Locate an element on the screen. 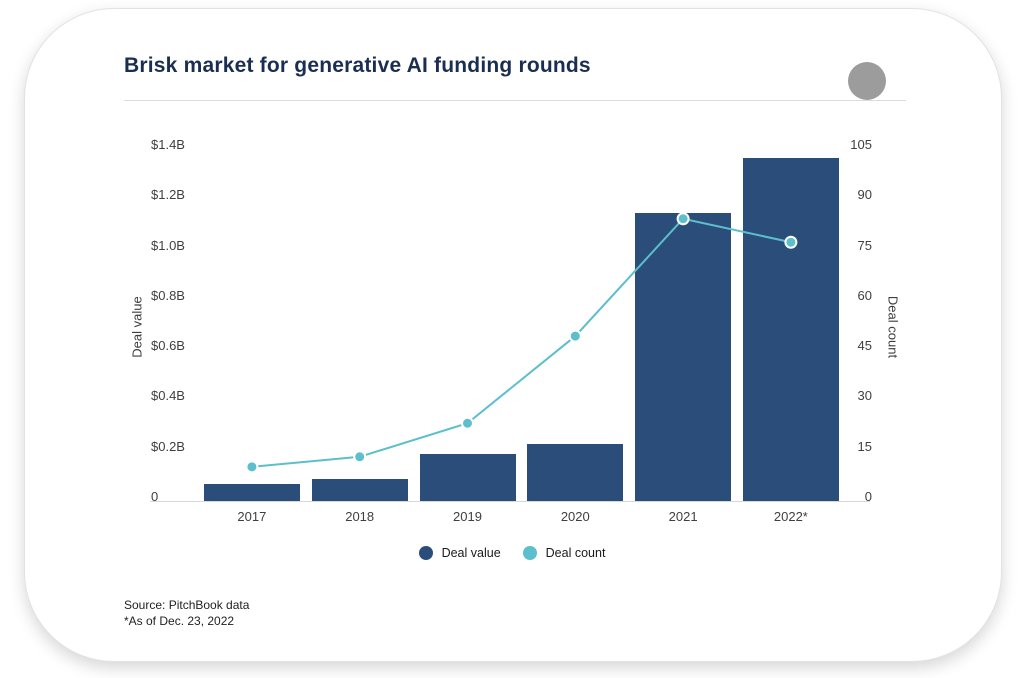 This screenshot has height=678, width=1024. footnote: *As of Dec. 23, 2022 is located at coordinates (179, 621).